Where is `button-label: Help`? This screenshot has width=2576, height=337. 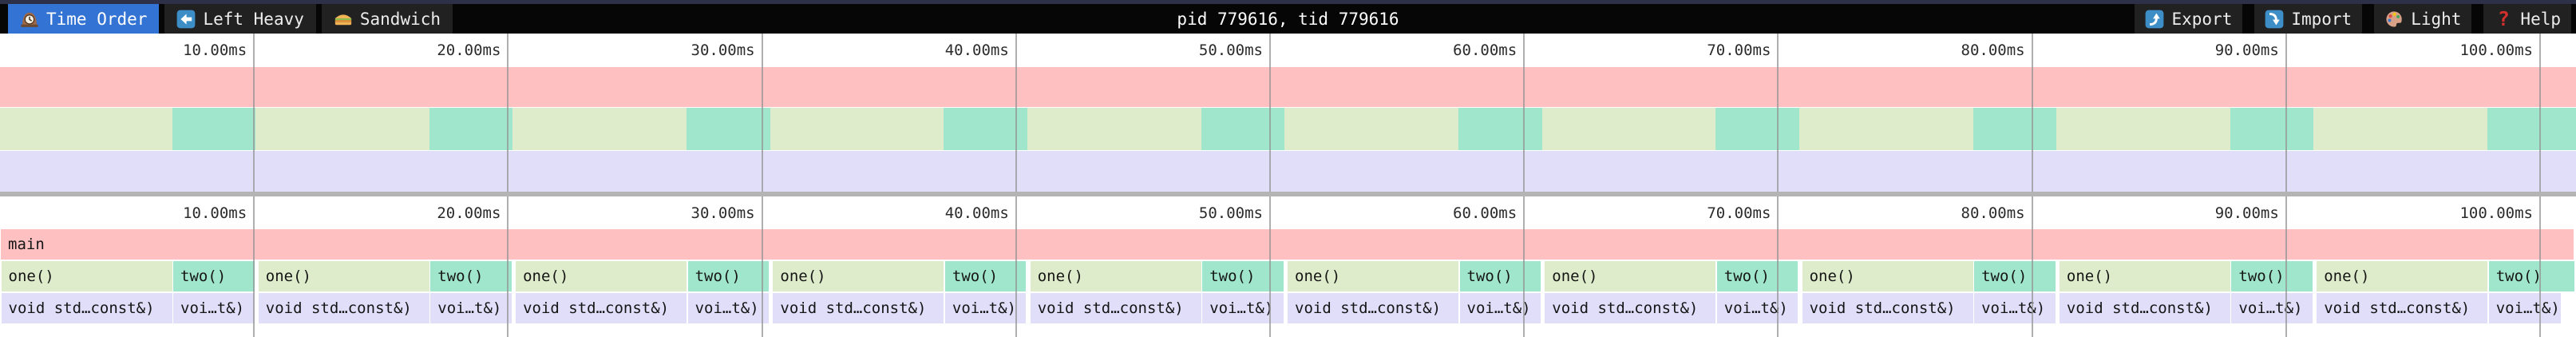 button-label: Help is located at coordinates (2541, 19).